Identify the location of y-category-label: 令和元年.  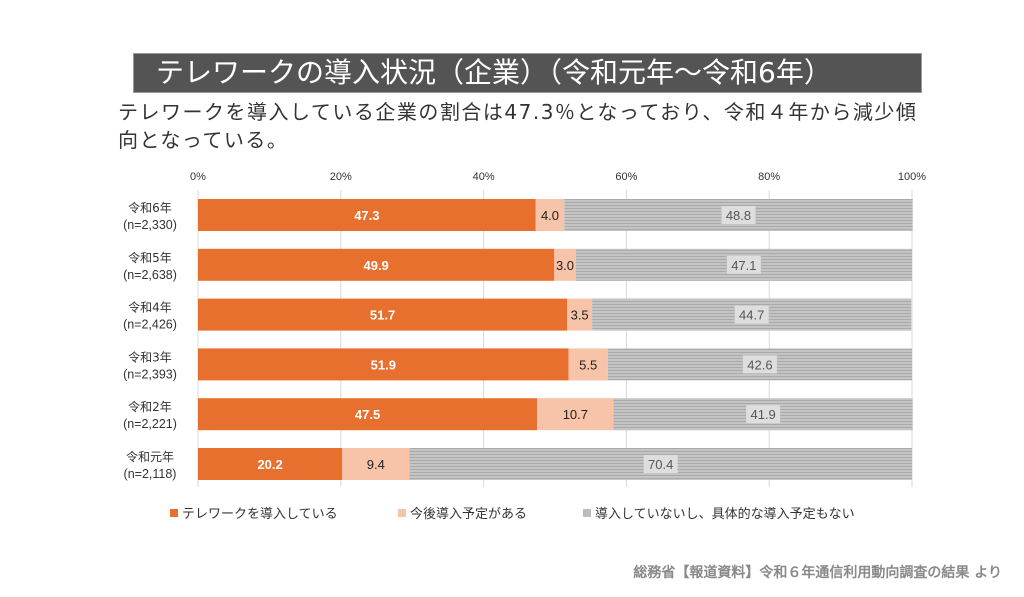
(150, 456).